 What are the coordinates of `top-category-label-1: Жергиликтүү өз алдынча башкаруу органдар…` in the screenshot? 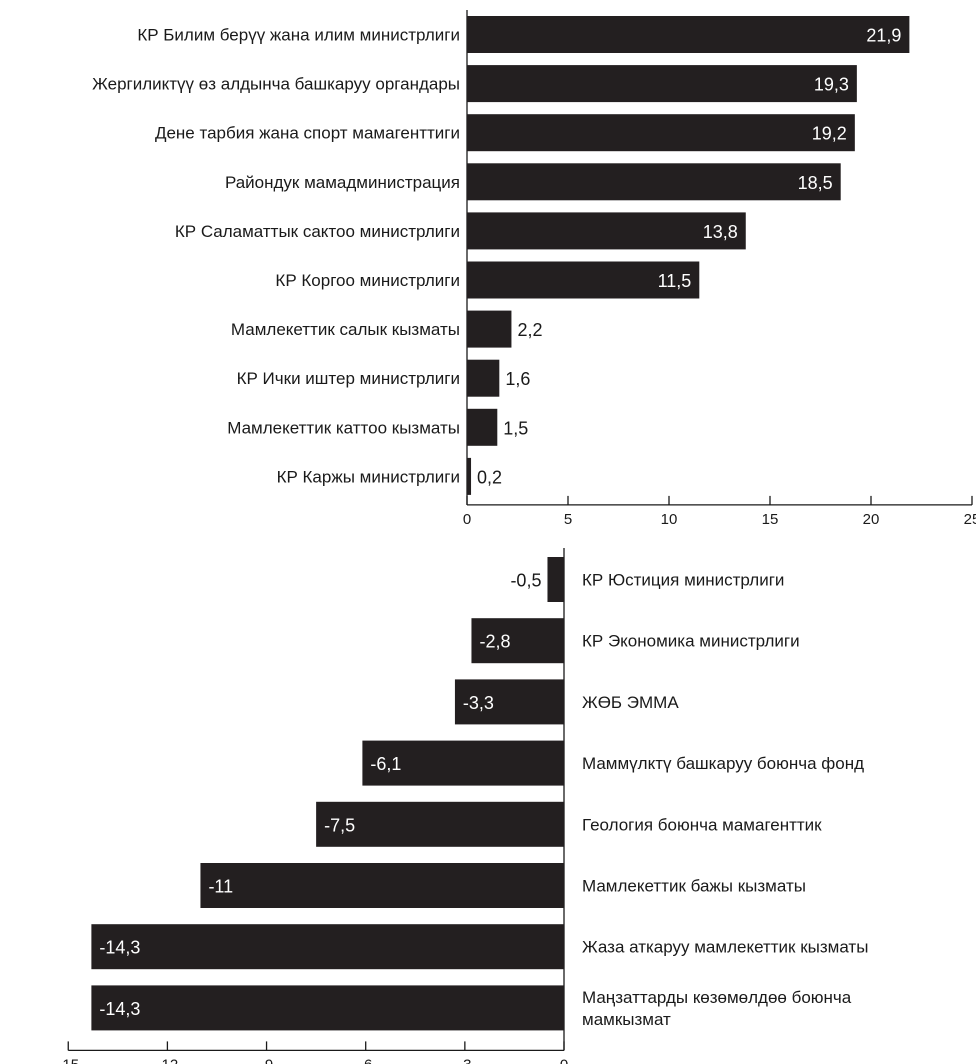 It's located at (276, 84).